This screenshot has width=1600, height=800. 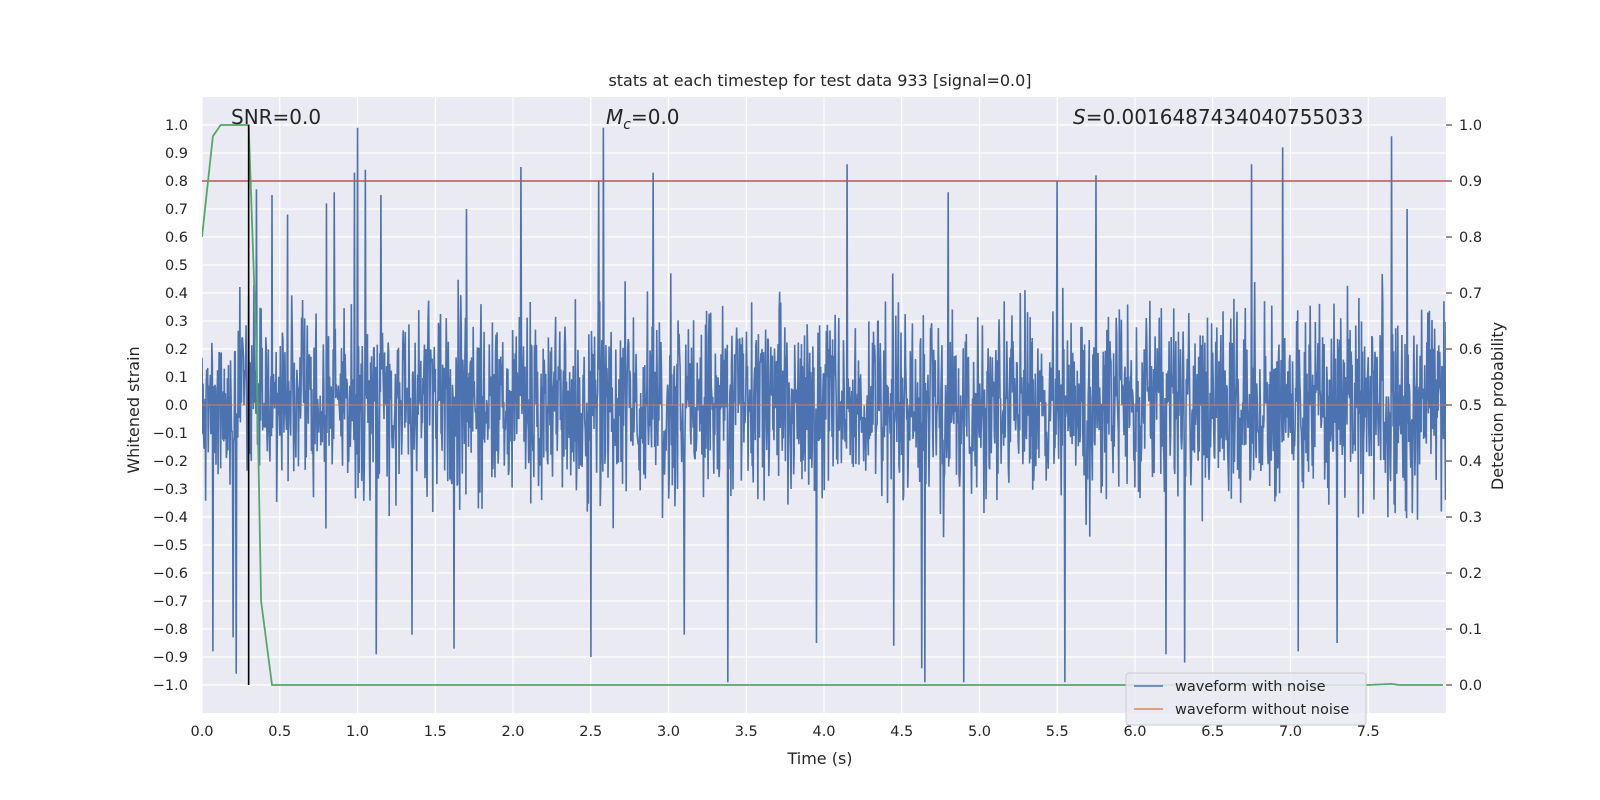 What do you see at coordinates (1262, 710) in the screenshot?
I see `legend-label-clean: waveform without noise` at bounding box center [1262, 710].